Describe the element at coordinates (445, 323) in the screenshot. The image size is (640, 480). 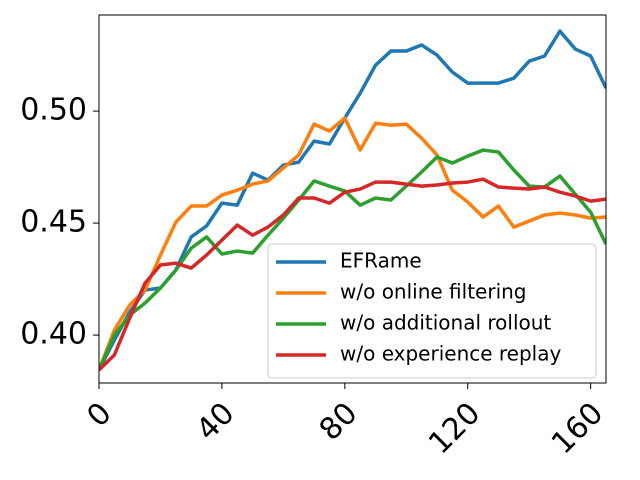
I see `legend-label: w/o additional rollout` at that location.